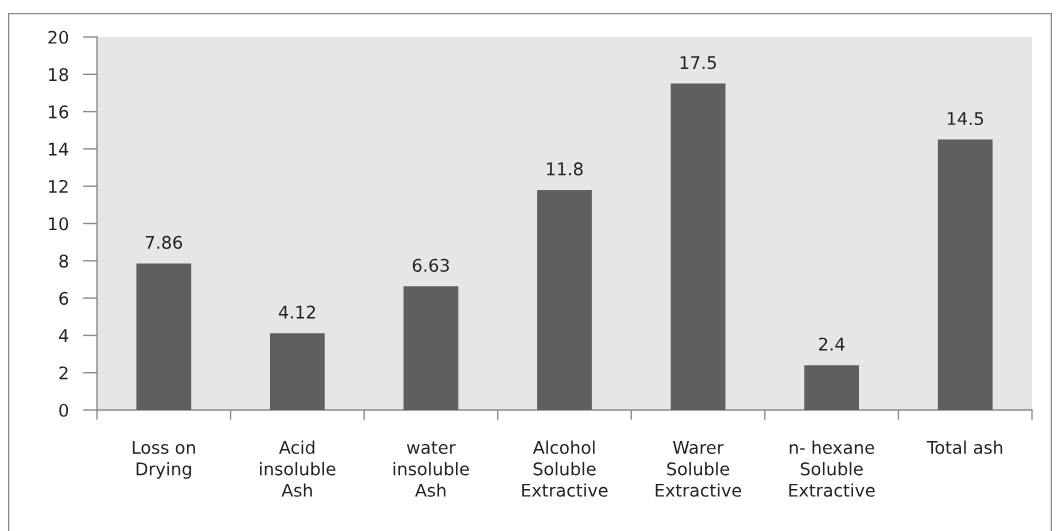 This screenshot has width=1058, height=531. I want to click on x-tick-label: Alcohol Soluble Extractive, so click(565, 468).